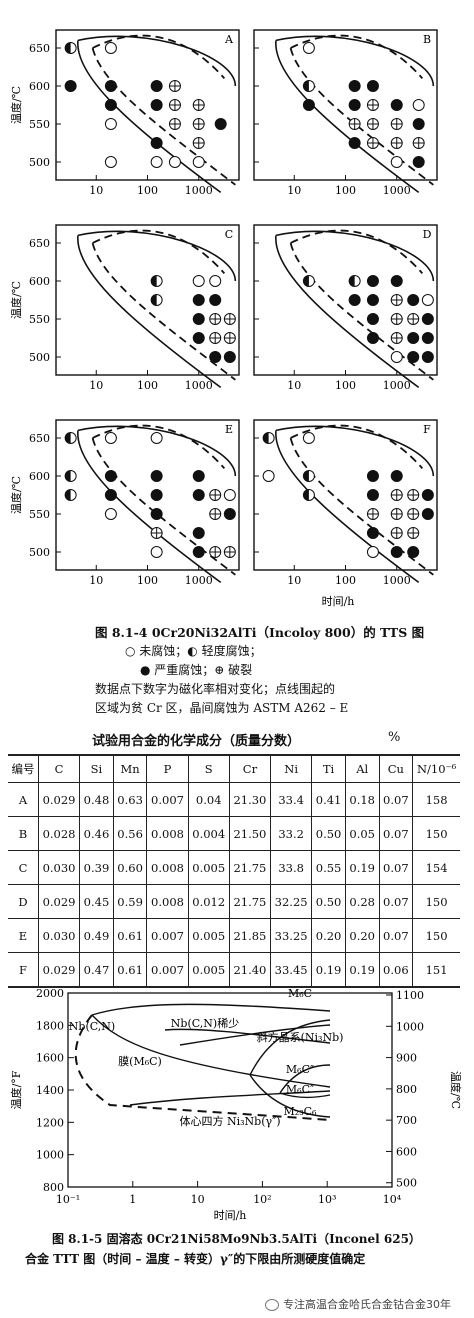 Image resolution: width=474 pixels, height=1318 pixels. I want to click on x-tick-label: 1000, so click(397, 190).